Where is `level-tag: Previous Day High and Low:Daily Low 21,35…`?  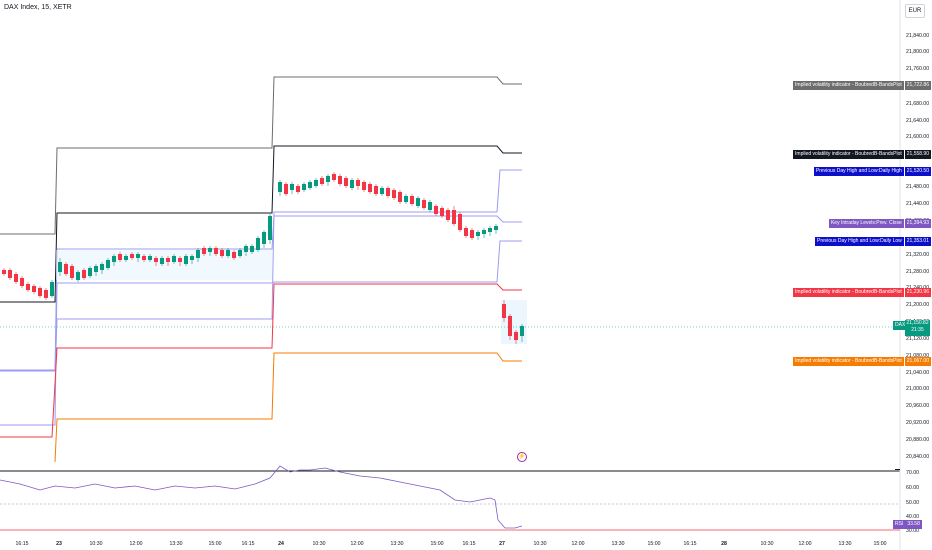
level-tag: Previous Day High and Low:Daily Low 21,35… is located at coordinates (872, 241).